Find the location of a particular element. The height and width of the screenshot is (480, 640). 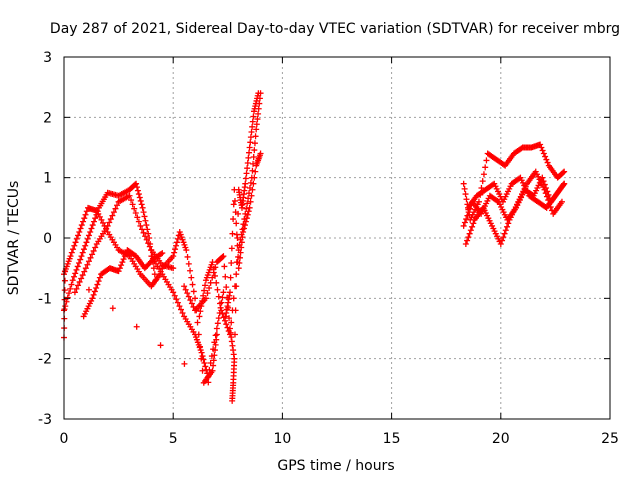

series-track-a is located at coordinates (110, 247).